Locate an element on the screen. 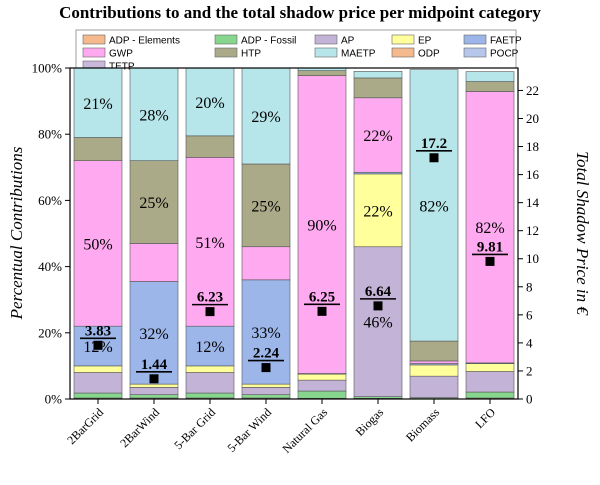 This screenshot has height=485, width=600. legend-swatch-adp-fossil is located at coordinates (226, 39).